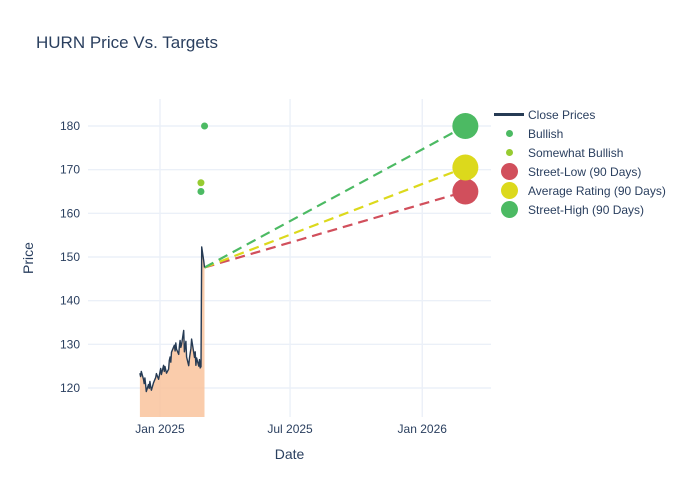  I want to click on legend-label: Bullish, so click(546, 133).